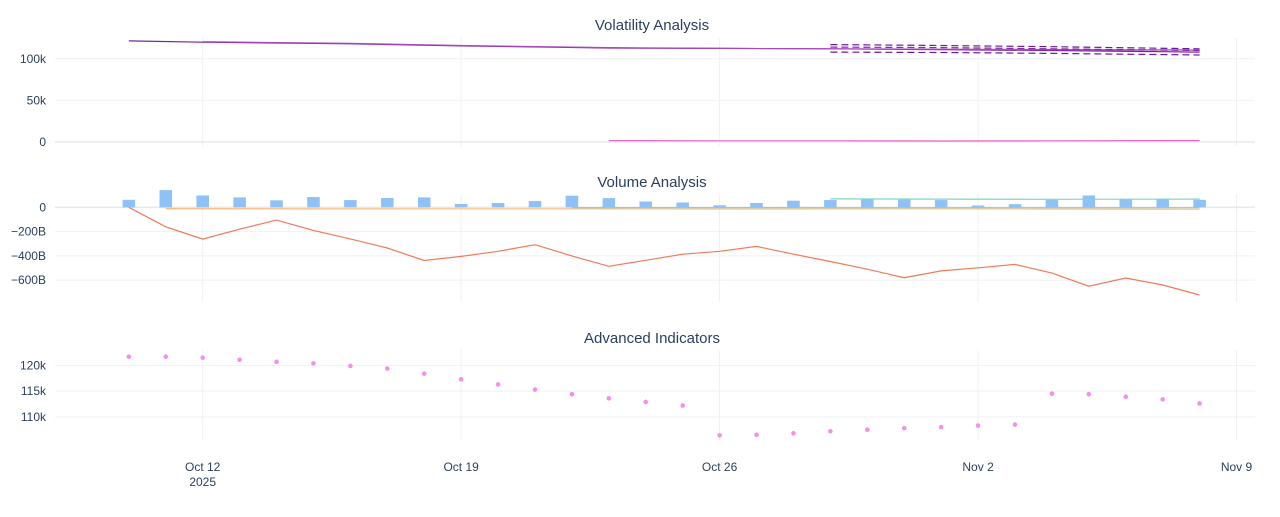  What do you see at coordinates (28, 232) in the screenshot?
I see `y-tick-label-2-2: −200B` at bounding box center [28, 232].